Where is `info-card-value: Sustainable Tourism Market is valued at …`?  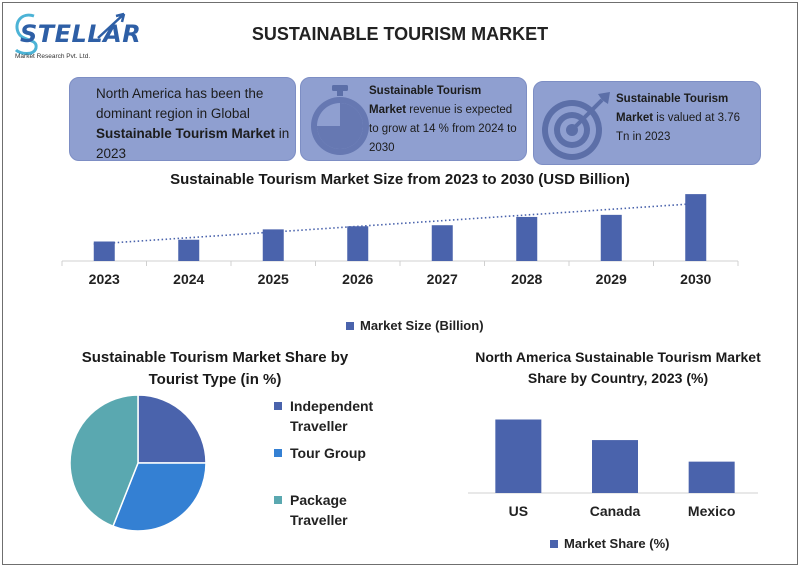 info-card-value: Sustainable Tourism Market is valued at … is located at coordinates (647, 123).